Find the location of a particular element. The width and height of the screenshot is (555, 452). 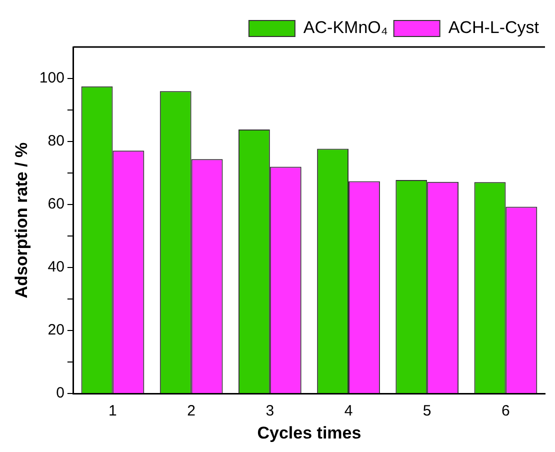

y-tick-label: 60 is located at coordinates (56, 204).